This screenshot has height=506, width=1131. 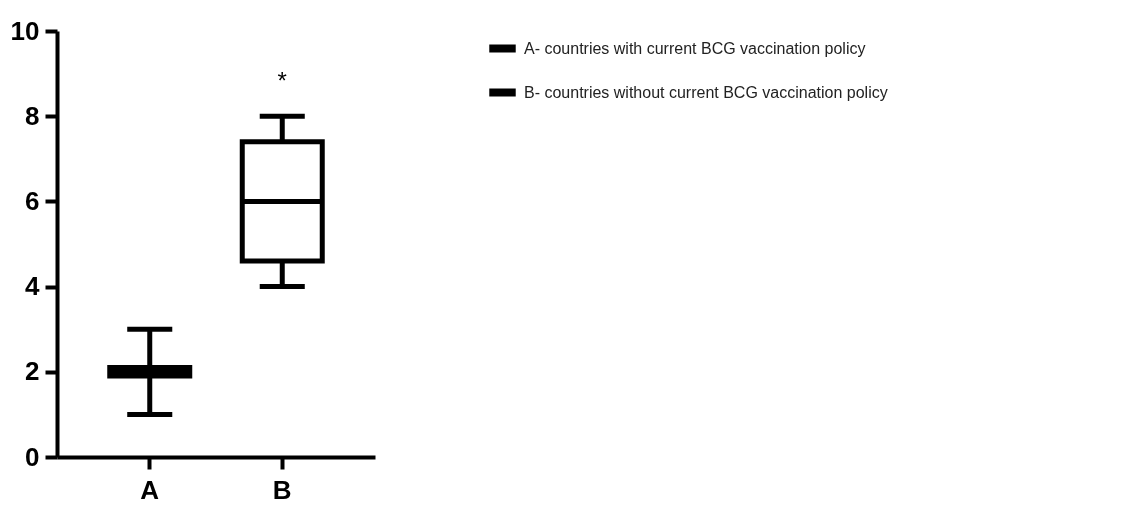 What do you see at coordinates (32, 200) in the screenshot?
I see `y-tick-label: 6` at bounding box center [32, 200].